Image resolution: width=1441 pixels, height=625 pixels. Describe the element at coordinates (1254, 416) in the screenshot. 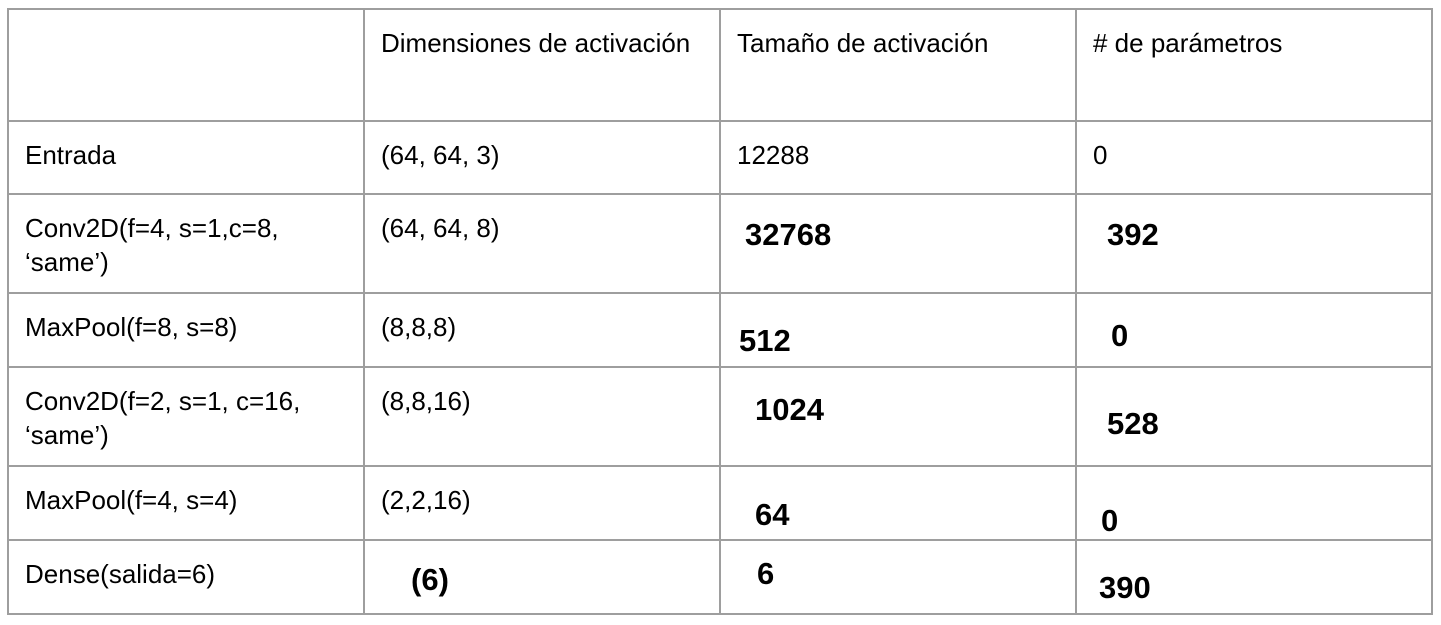

I see `params-cell: 528` at that location.